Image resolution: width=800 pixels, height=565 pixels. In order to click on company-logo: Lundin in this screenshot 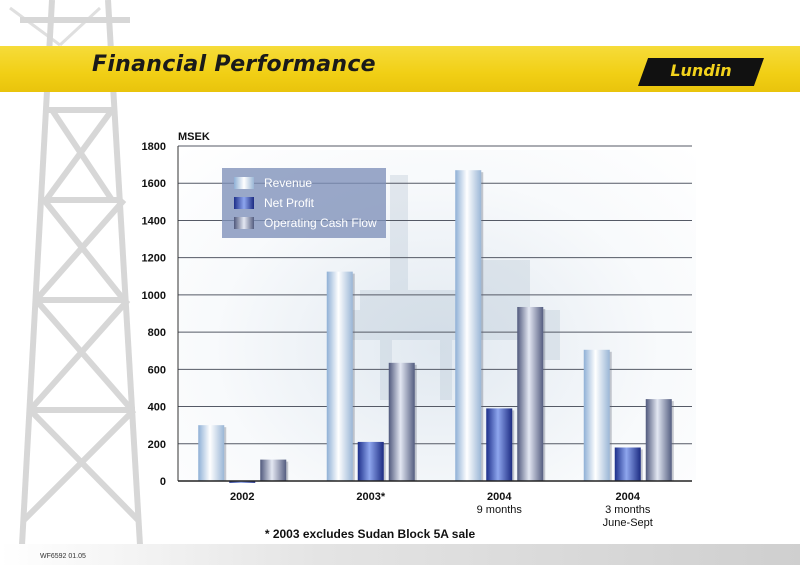, I will do `click(701, 72)`.